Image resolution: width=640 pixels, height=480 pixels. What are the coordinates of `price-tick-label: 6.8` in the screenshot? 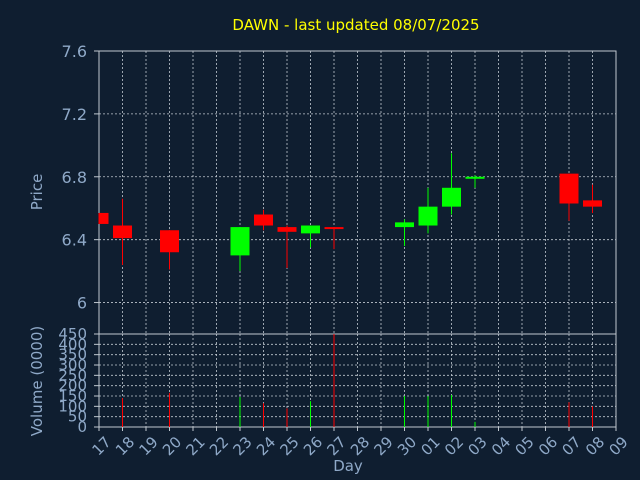 It's located at (74, 177).